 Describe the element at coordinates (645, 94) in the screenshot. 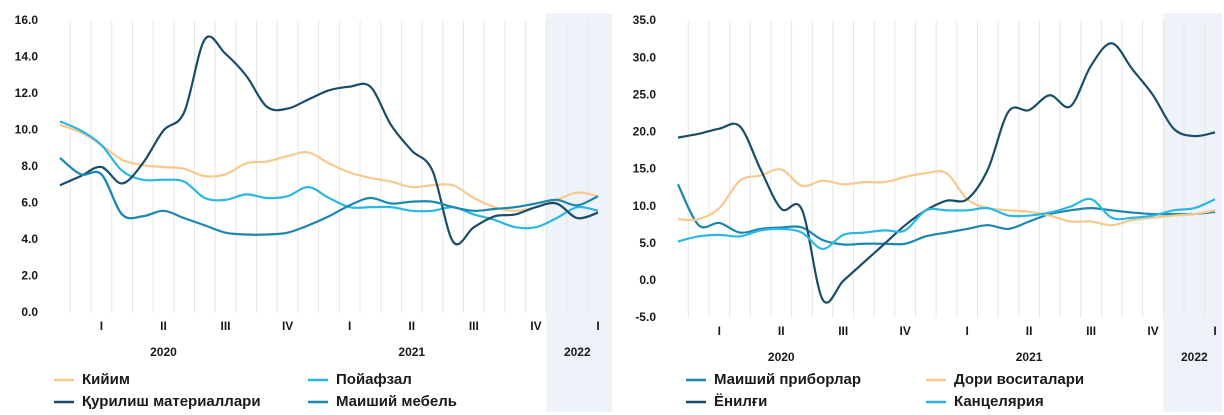

I see `y-tick-label: 25.0` at that location.